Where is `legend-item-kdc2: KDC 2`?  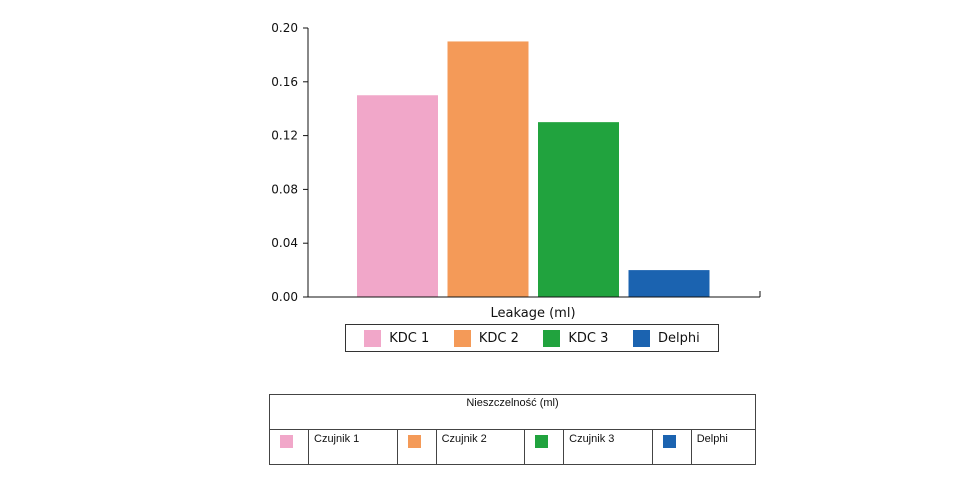
legend-item-kdc2: KDC 2 is located at coordinates (486, 338).